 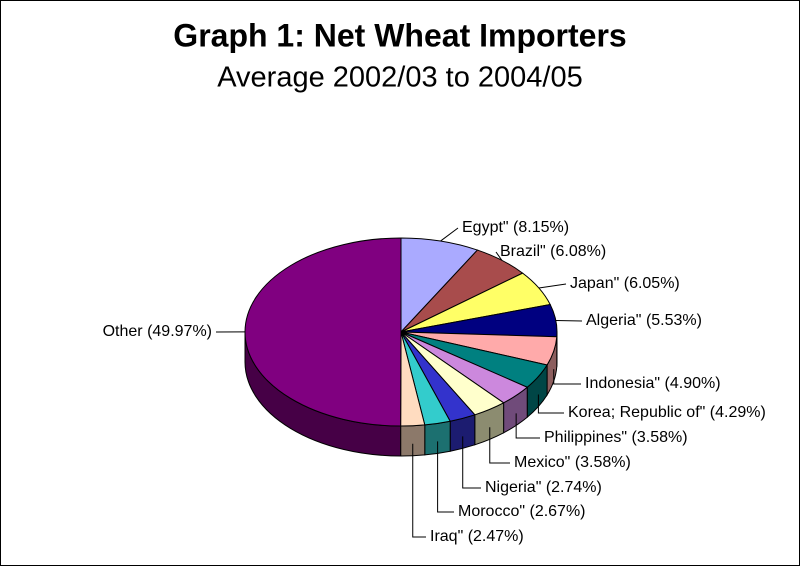 What do you see at coordinates (541, 227) in the screenshot?
I see `value-label: (8.15%)` at bounding box center [541, 227].